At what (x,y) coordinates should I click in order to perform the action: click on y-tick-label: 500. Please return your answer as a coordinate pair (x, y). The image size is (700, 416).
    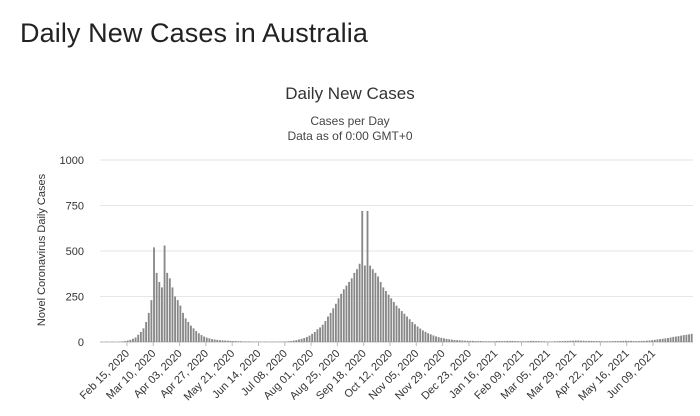
    Looking at the image, I should click on (75, 252).